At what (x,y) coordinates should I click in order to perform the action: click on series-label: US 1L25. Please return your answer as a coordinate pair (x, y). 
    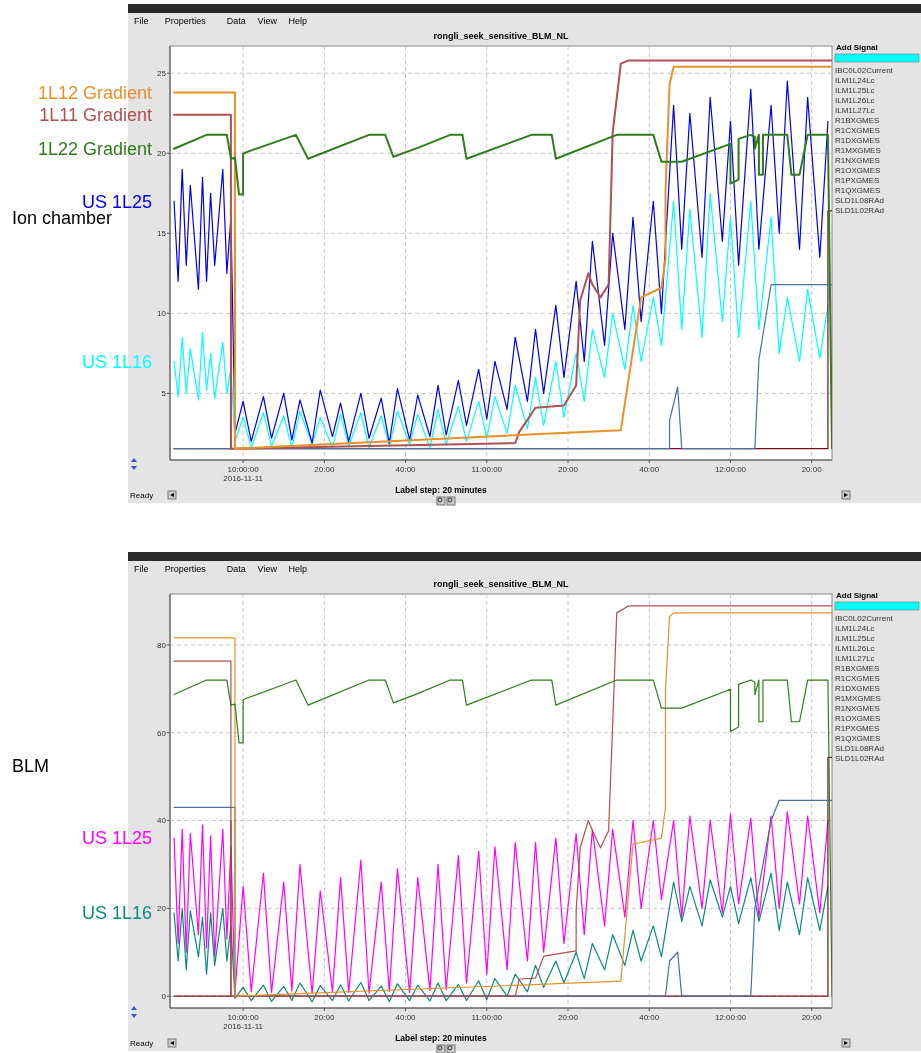
    Looking at the image, I should click on (116, 838).